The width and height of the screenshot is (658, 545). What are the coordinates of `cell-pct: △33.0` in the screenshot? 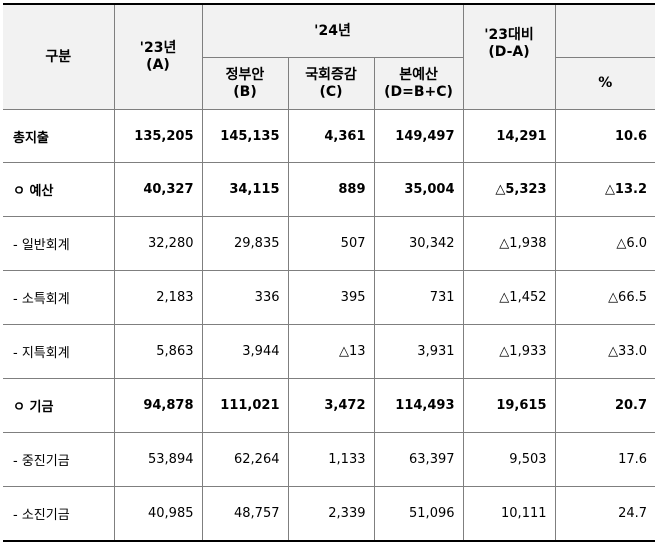 It's located at (605, 351).